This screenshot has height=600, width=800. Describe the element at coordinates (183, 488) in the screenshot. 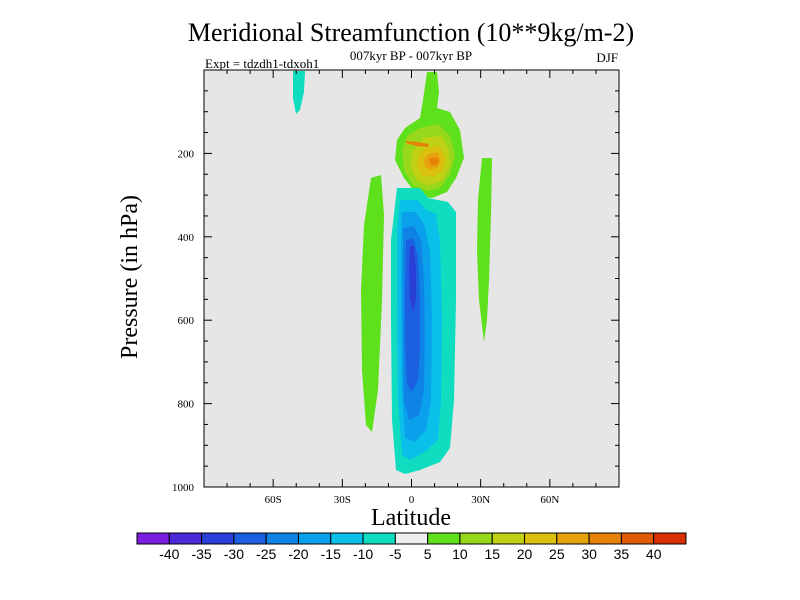

I see `y-tick-label: 1000` at that location.